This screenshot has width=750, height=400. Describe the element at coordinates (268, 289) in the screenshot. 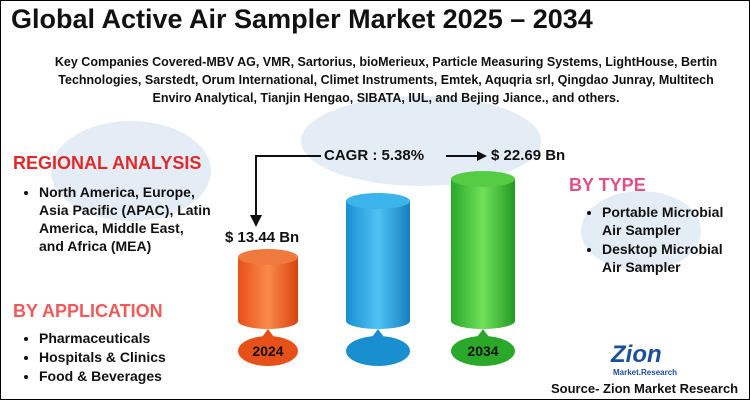

I see `cylinder-2024` at that location.